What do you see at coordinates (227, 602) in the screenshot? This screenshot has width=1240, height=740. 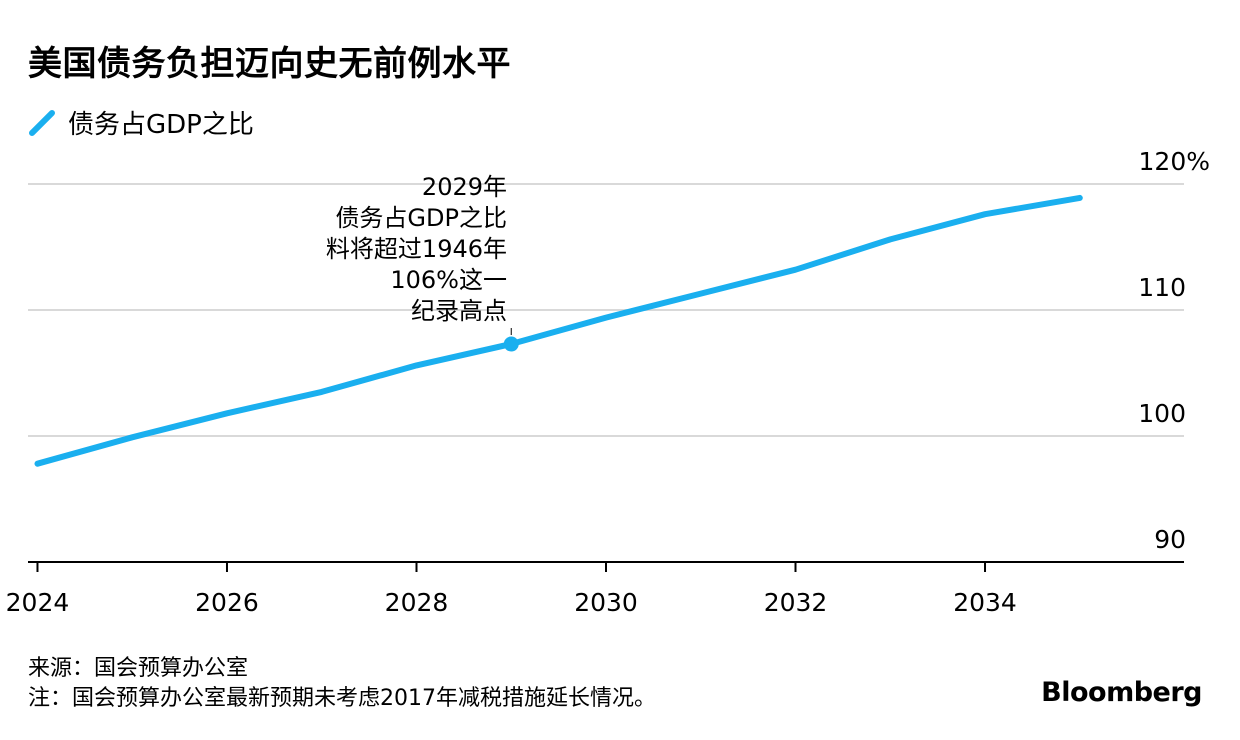 I see `x-tick-label: 2026` at bounding box center [227, 602].